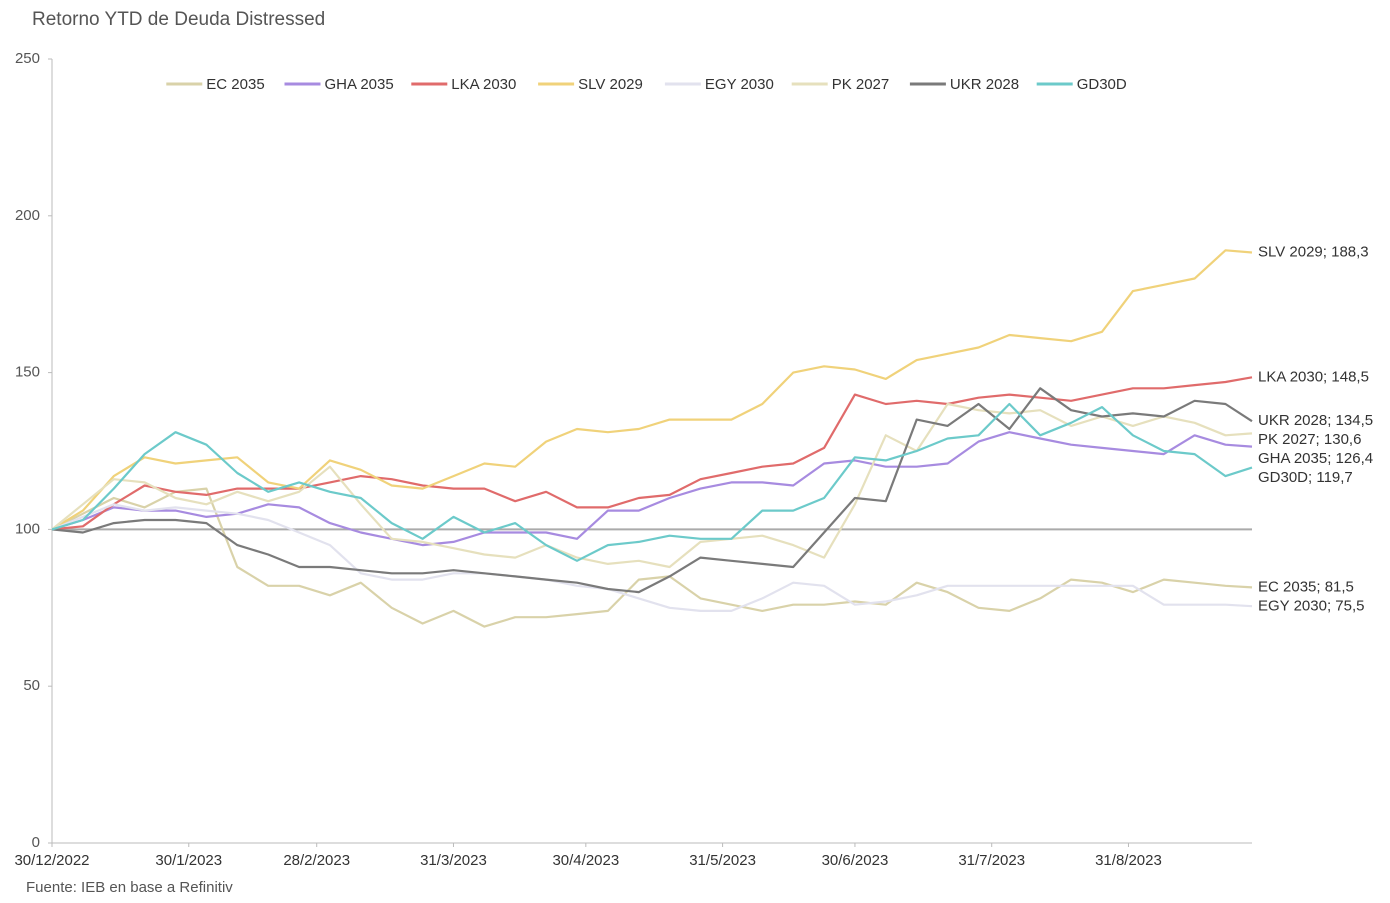 The height and width of the screenshot is (903, 1390). I want to click on x-tick-label: 31/5/2023, so click(722, 860).